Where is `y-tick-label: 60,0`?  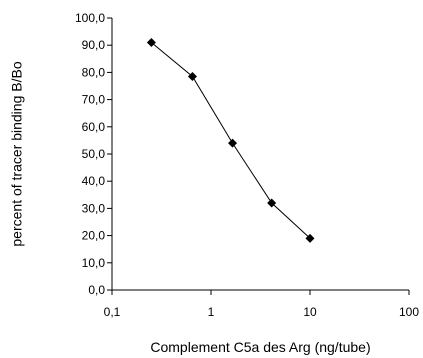 y-tick-label: 60,0 is located at coordinates (94, 127).